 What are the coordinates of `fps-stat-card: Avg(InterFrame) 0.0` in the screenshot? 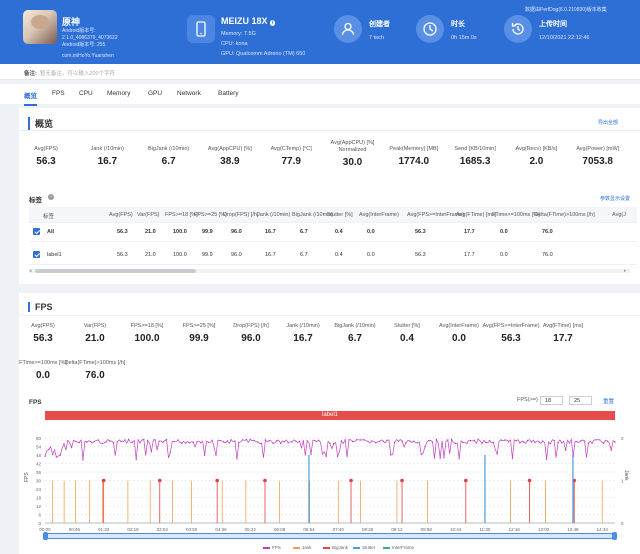 It's located at (459, 333).